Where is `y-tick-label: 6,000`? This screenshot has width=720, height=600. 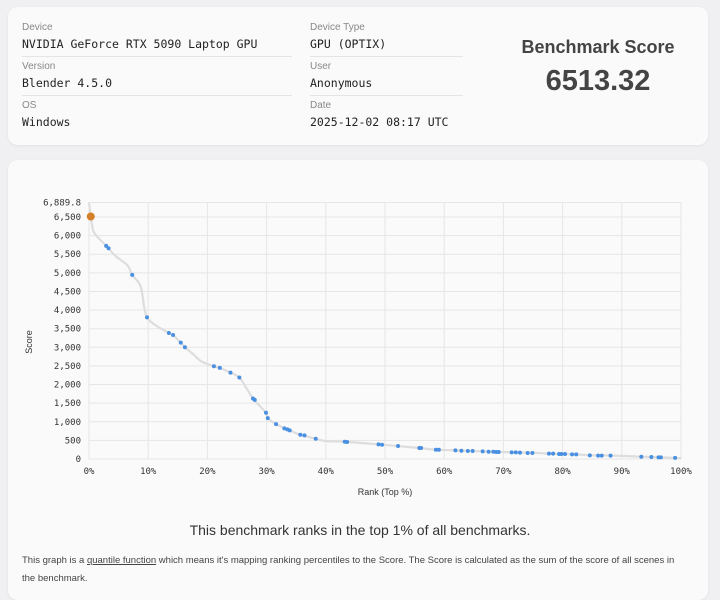
y-tick-label: 6,000 is located at coordinates (67, 237).